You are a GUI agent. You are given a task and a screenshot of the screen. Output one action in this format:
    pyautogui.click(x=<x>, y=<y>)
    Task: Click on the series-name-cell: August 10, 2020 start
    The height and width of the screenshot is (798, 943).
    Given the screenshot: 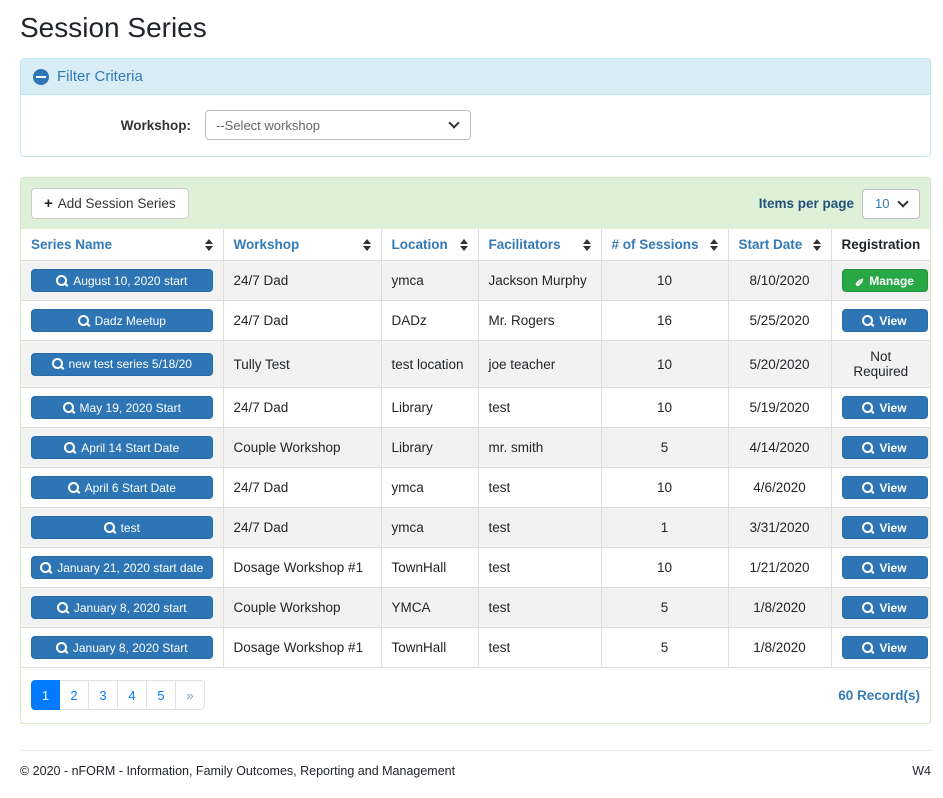 What is the action you would take?
    pyautogui.click(x=122, y=280)
    